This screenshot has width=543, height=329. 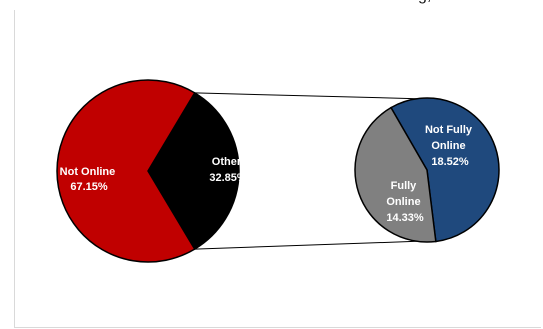 What do you see at coordinates (305, 245) in the screenshot?
I see `connector-bottom` at bounding box center [305, 245].